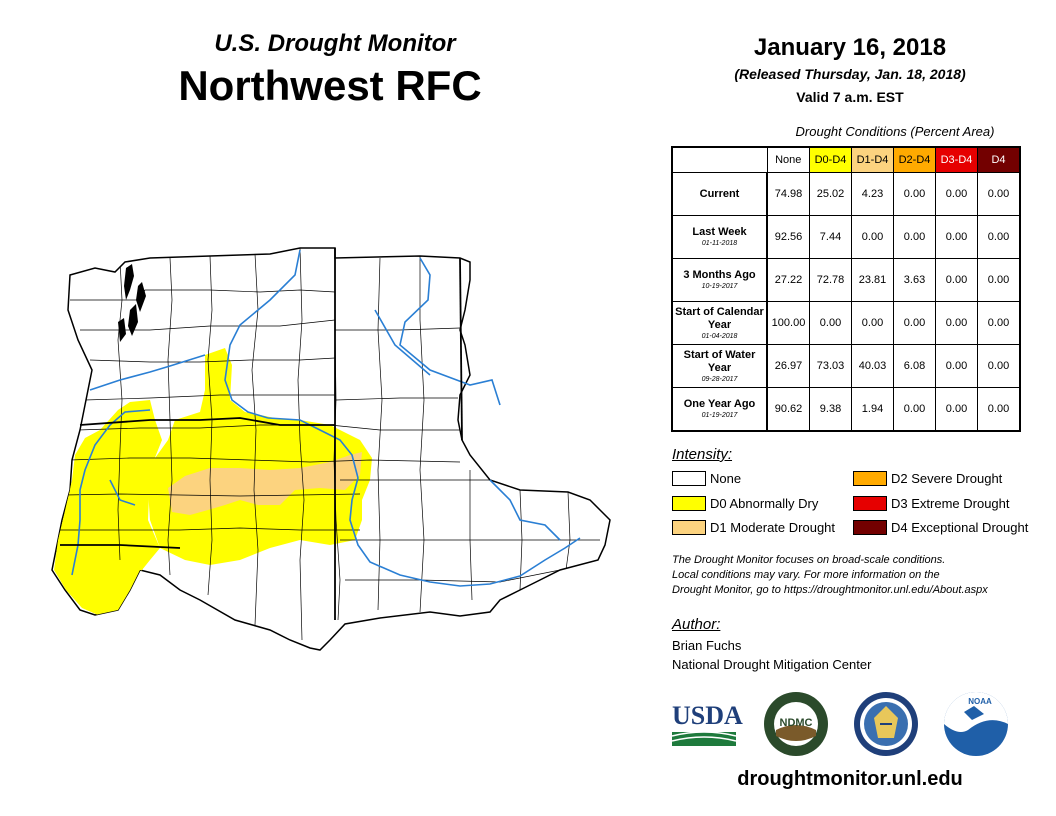  I want to click on map-date: January 16, 2018, so click(850, 47).